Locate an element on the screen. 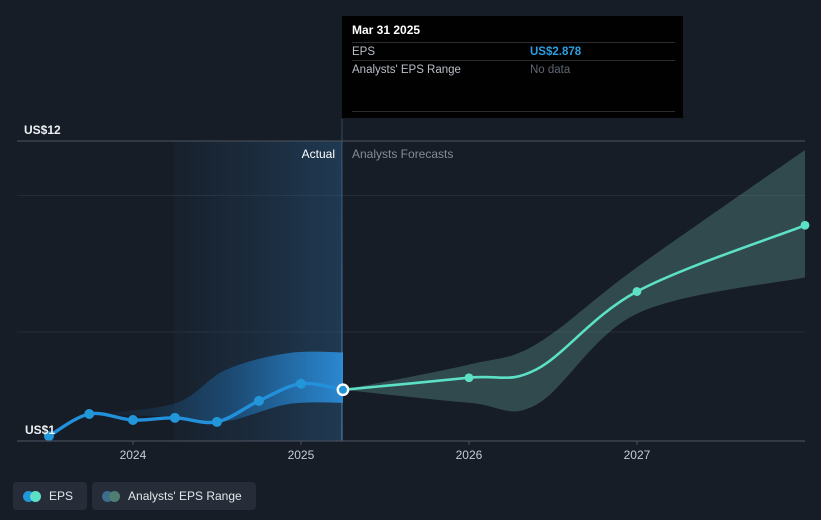 Image resolution: width=821 pixels, height=520 pixels. chart-legend: EPS Analysts' EPS Range is located at coordinates (134, 496).